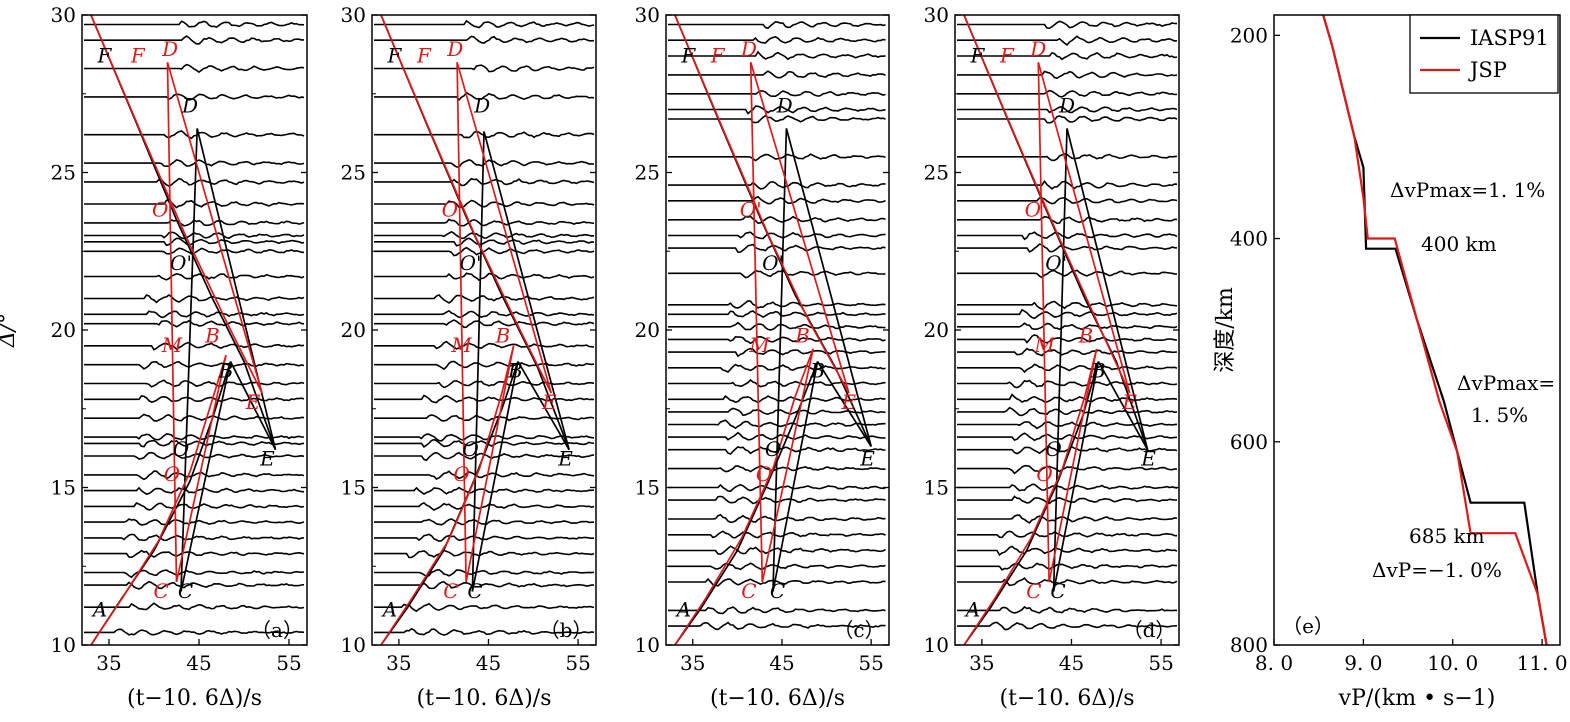 This screenshot has width=1570, height=722. What do you see at coordinates (1506, 383) in the screenshot?
I see `annotation-dv-mid: ΔvPmax=` at bounding box center [1506, 383].